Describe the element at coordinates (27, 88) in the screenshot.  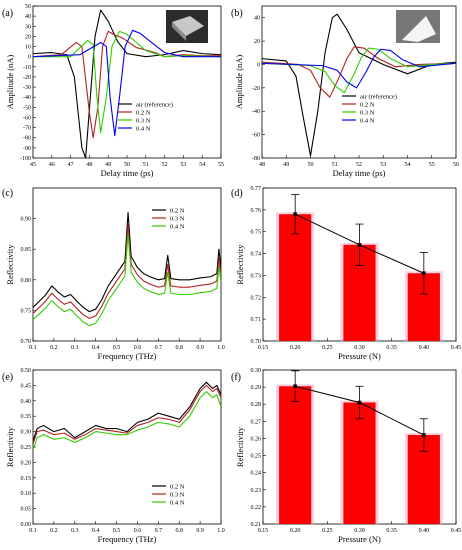
I see `y-tick-label: -30` at that location.